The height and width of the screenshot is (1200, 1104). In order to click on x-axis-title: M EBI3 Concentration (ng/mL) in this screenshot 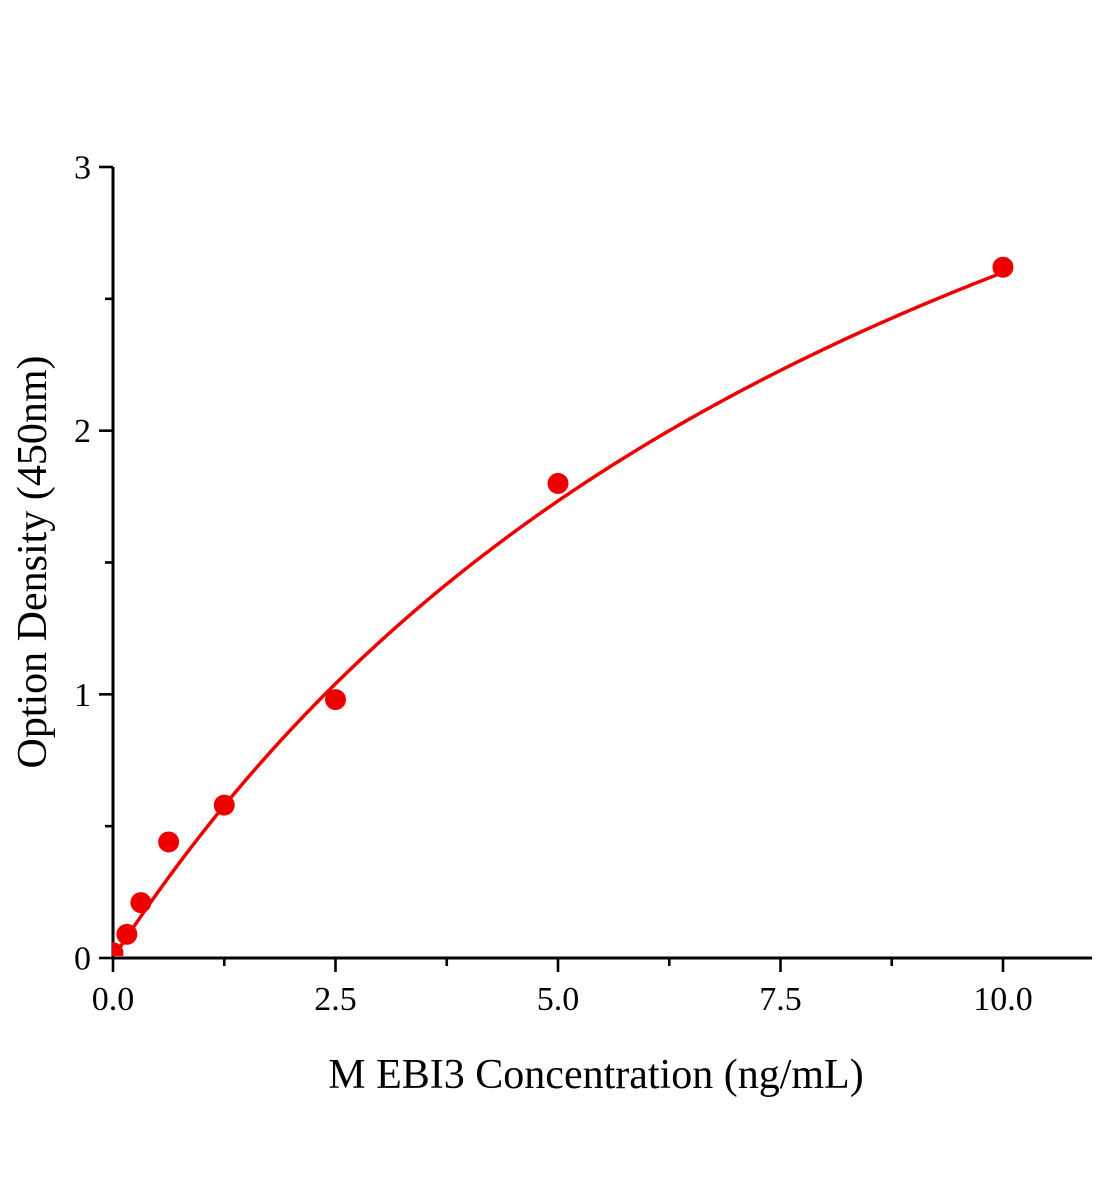, I will do `click(595, 1075)`.